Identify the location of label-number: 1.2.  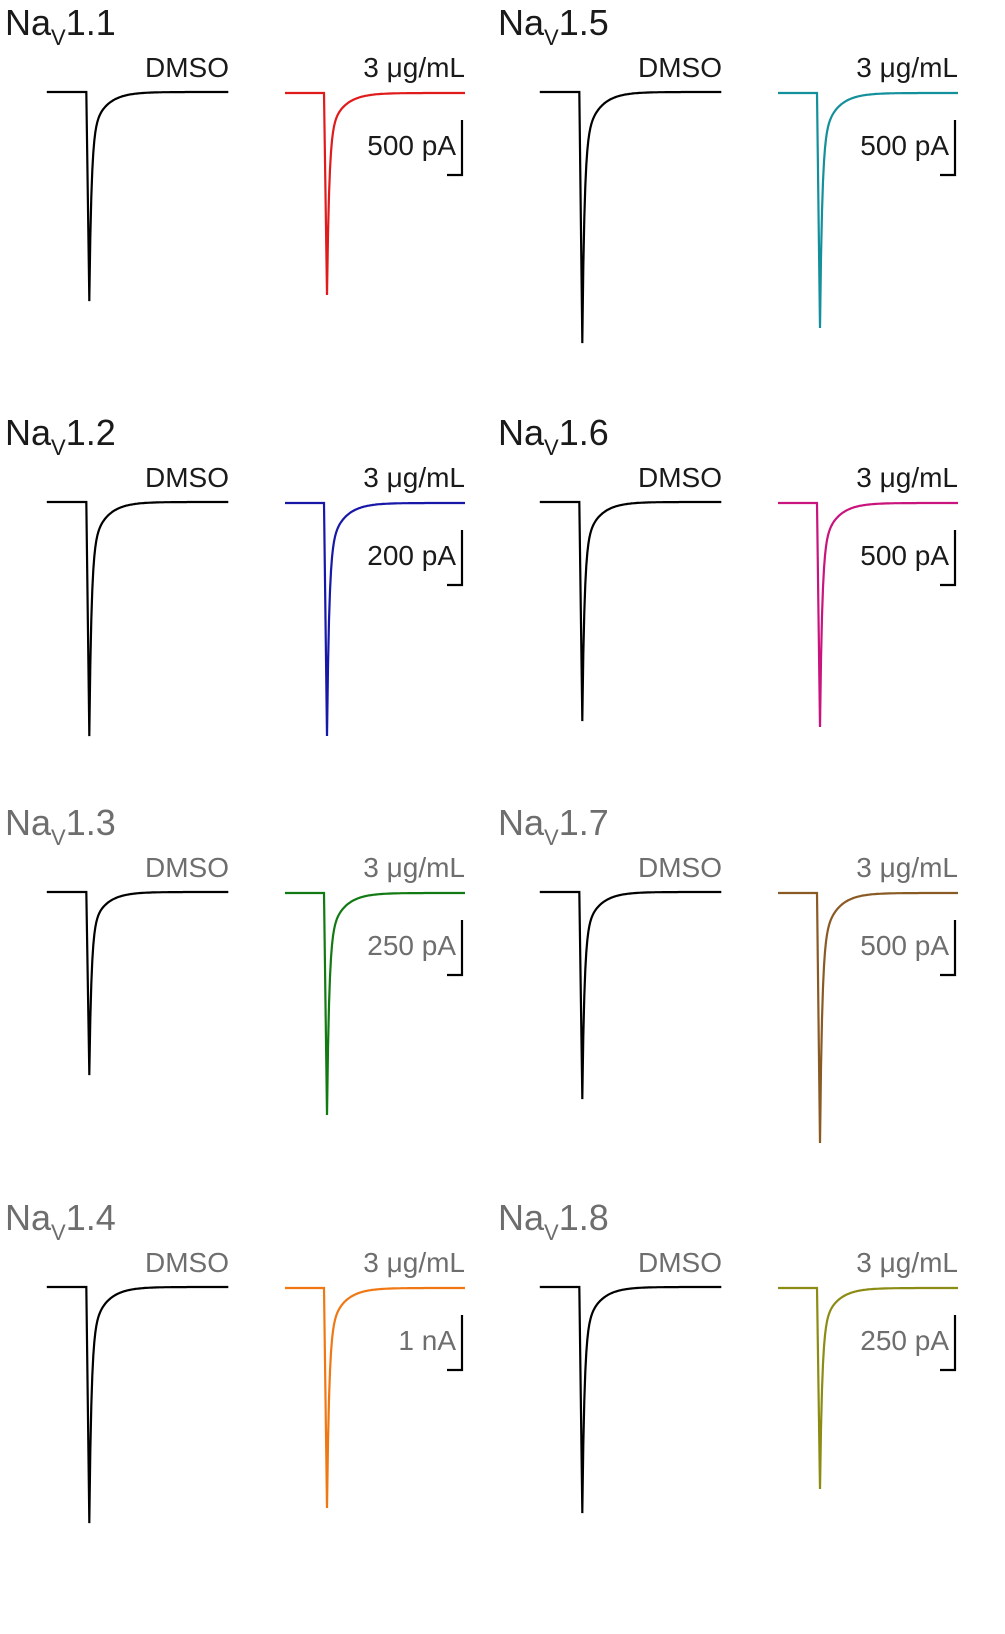
(91, 432).